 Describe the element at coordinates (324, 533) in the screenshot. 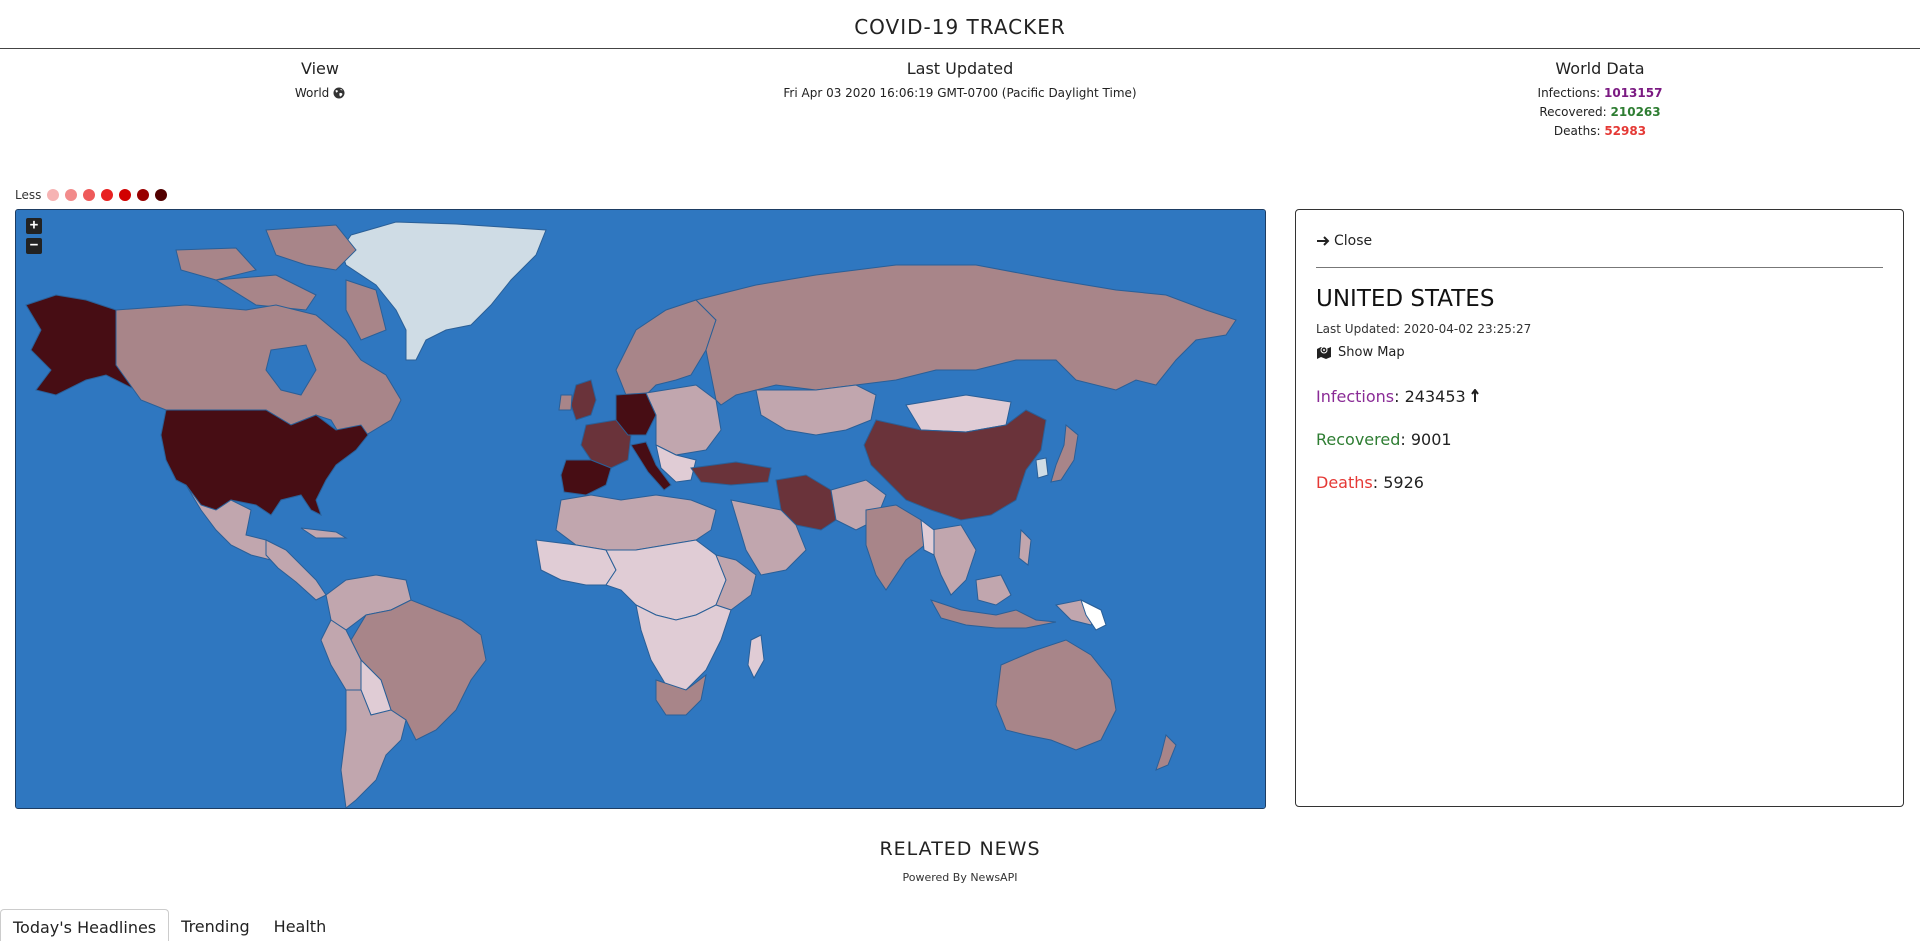

I see `country-cuba` at that location.